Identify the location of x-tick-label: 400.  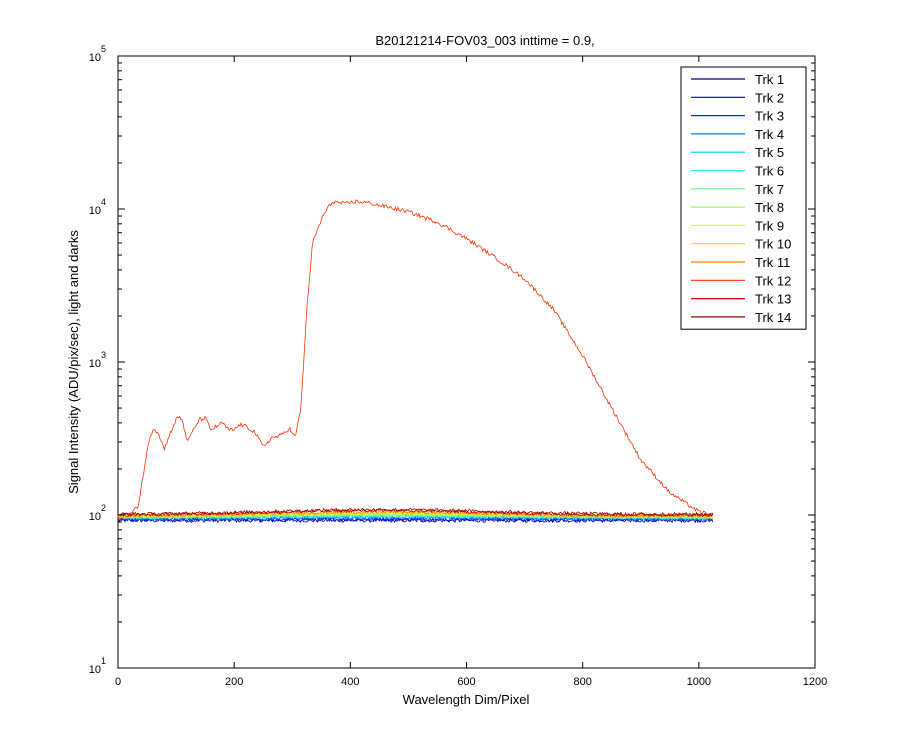
(350, 682).